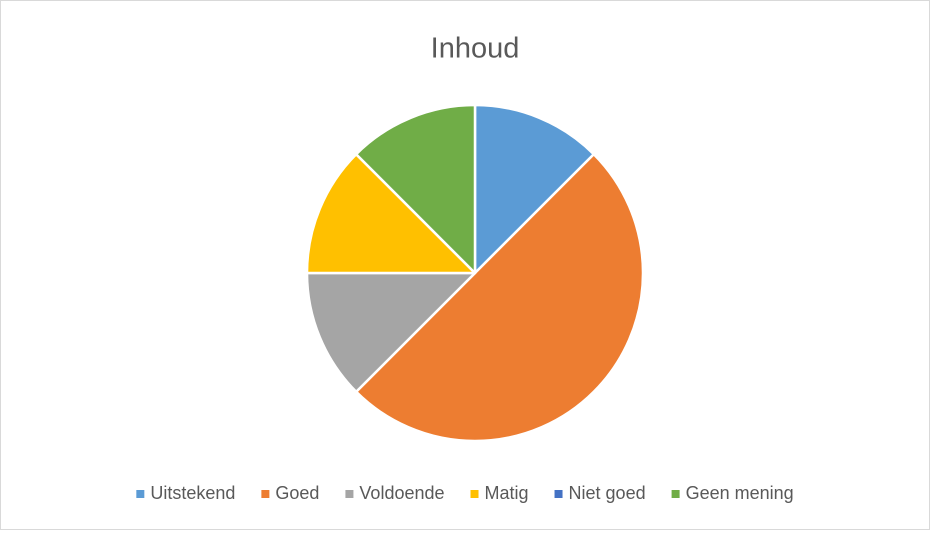 The width and height of the screenshot is (930, 535). I want to click on legend-label: Goed, so click(297, 493).